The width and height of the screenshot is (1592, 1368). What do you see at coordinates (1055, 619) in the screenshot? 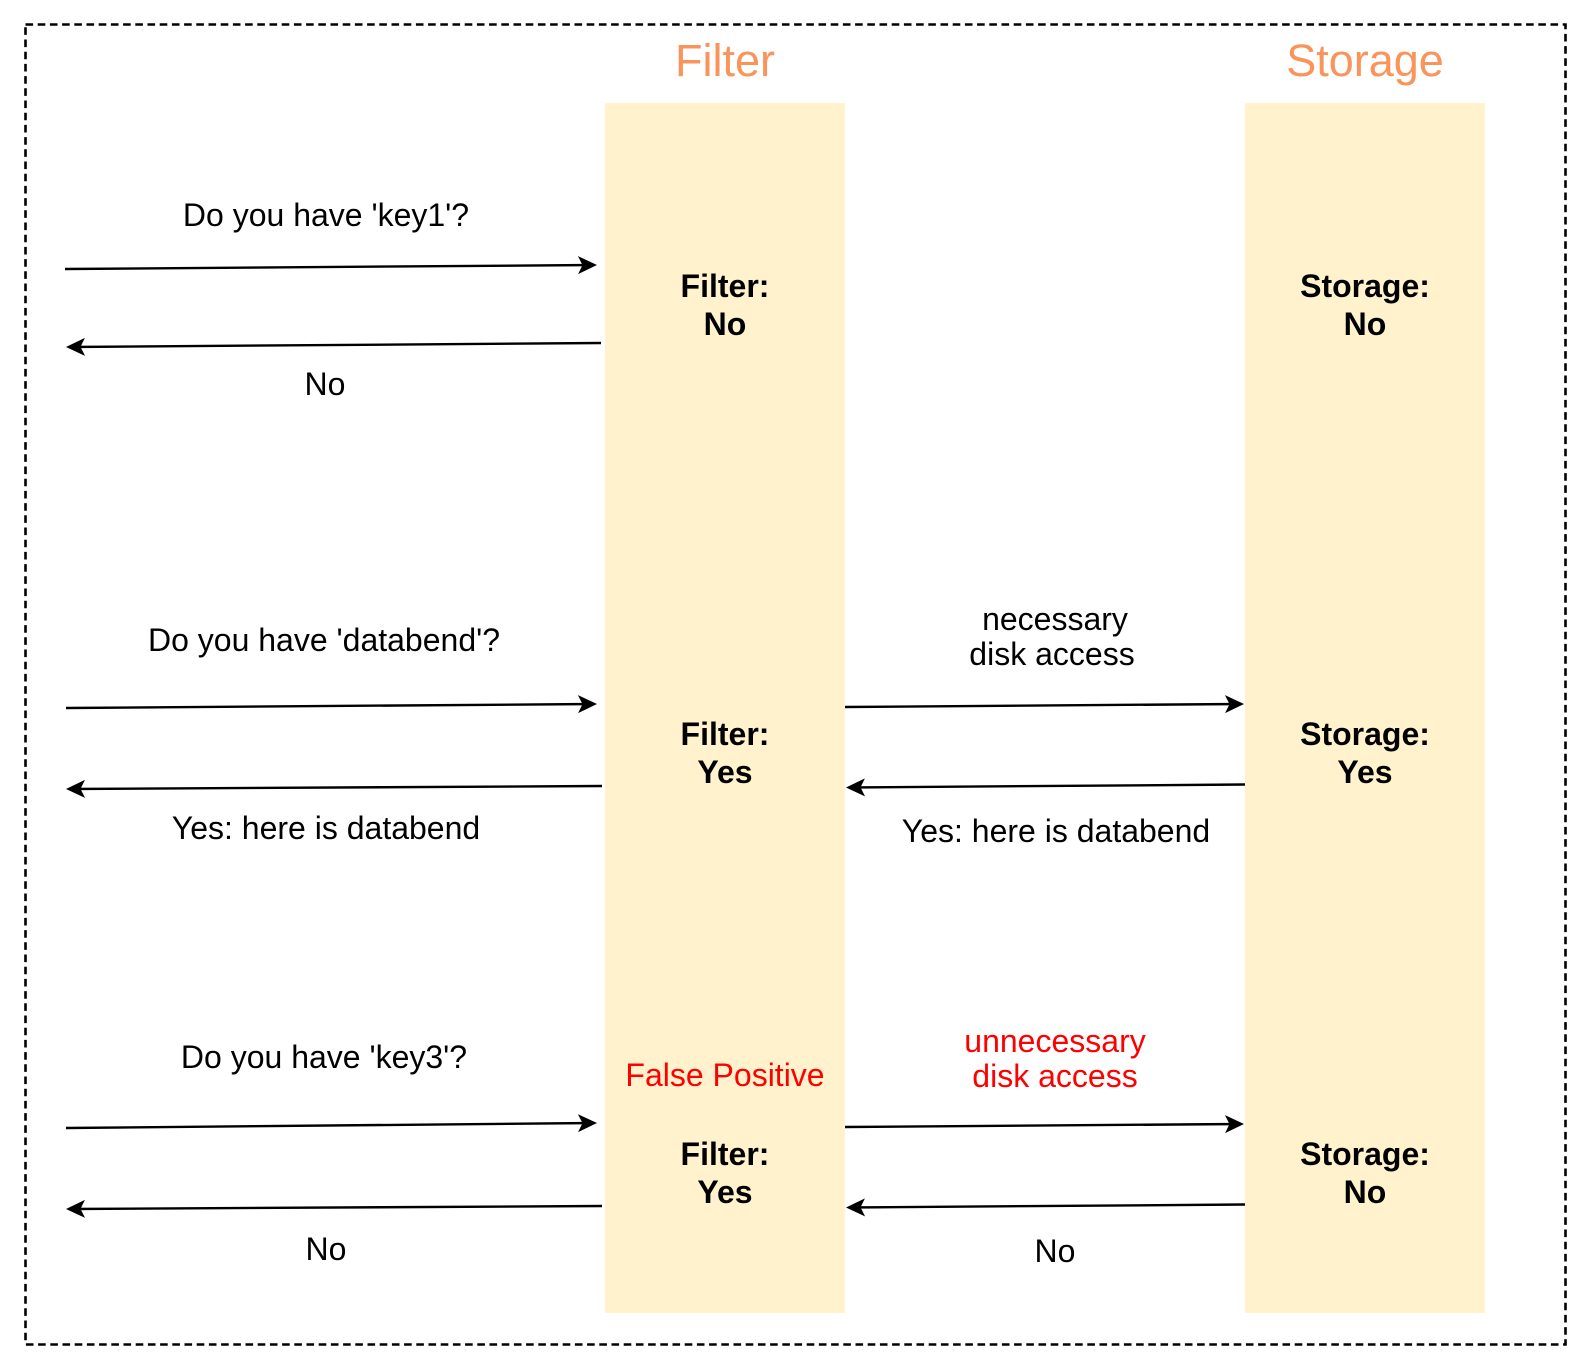
I see `svg-text: necessary` at bounding box center [1055, 619].